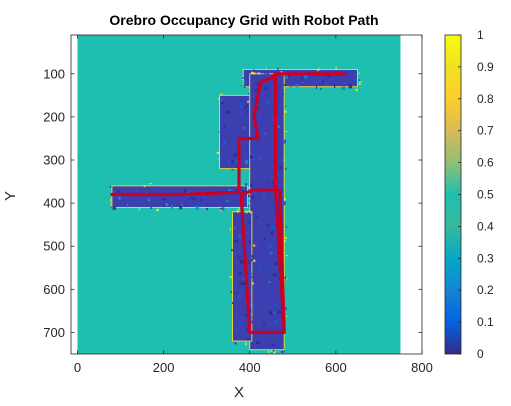 The width and height of the screenshot is (511, 406). I want to click on y-tick-label-300: 300, so click(54, 160).